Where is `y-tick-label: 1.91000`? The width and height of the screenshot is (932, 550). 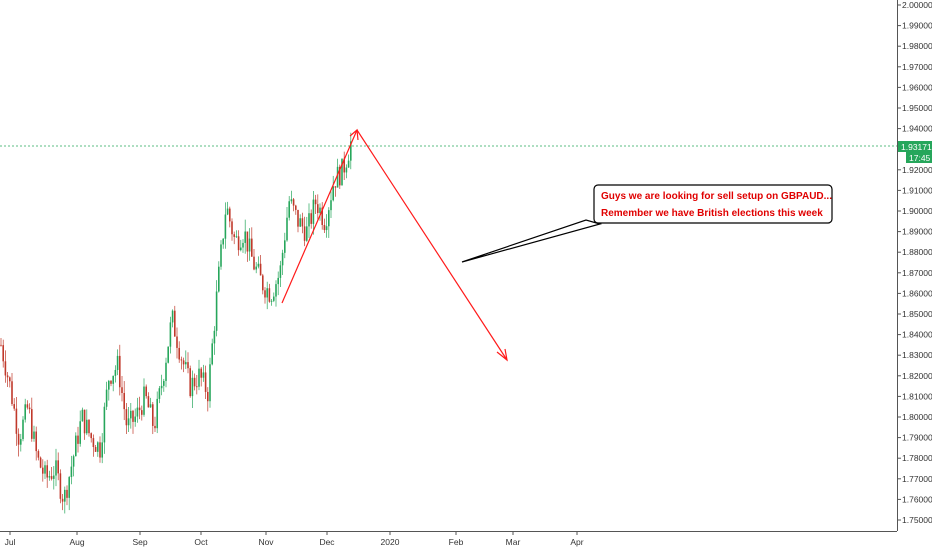 y-tick-label: 1.91000 is located at coordinates (917, 190).